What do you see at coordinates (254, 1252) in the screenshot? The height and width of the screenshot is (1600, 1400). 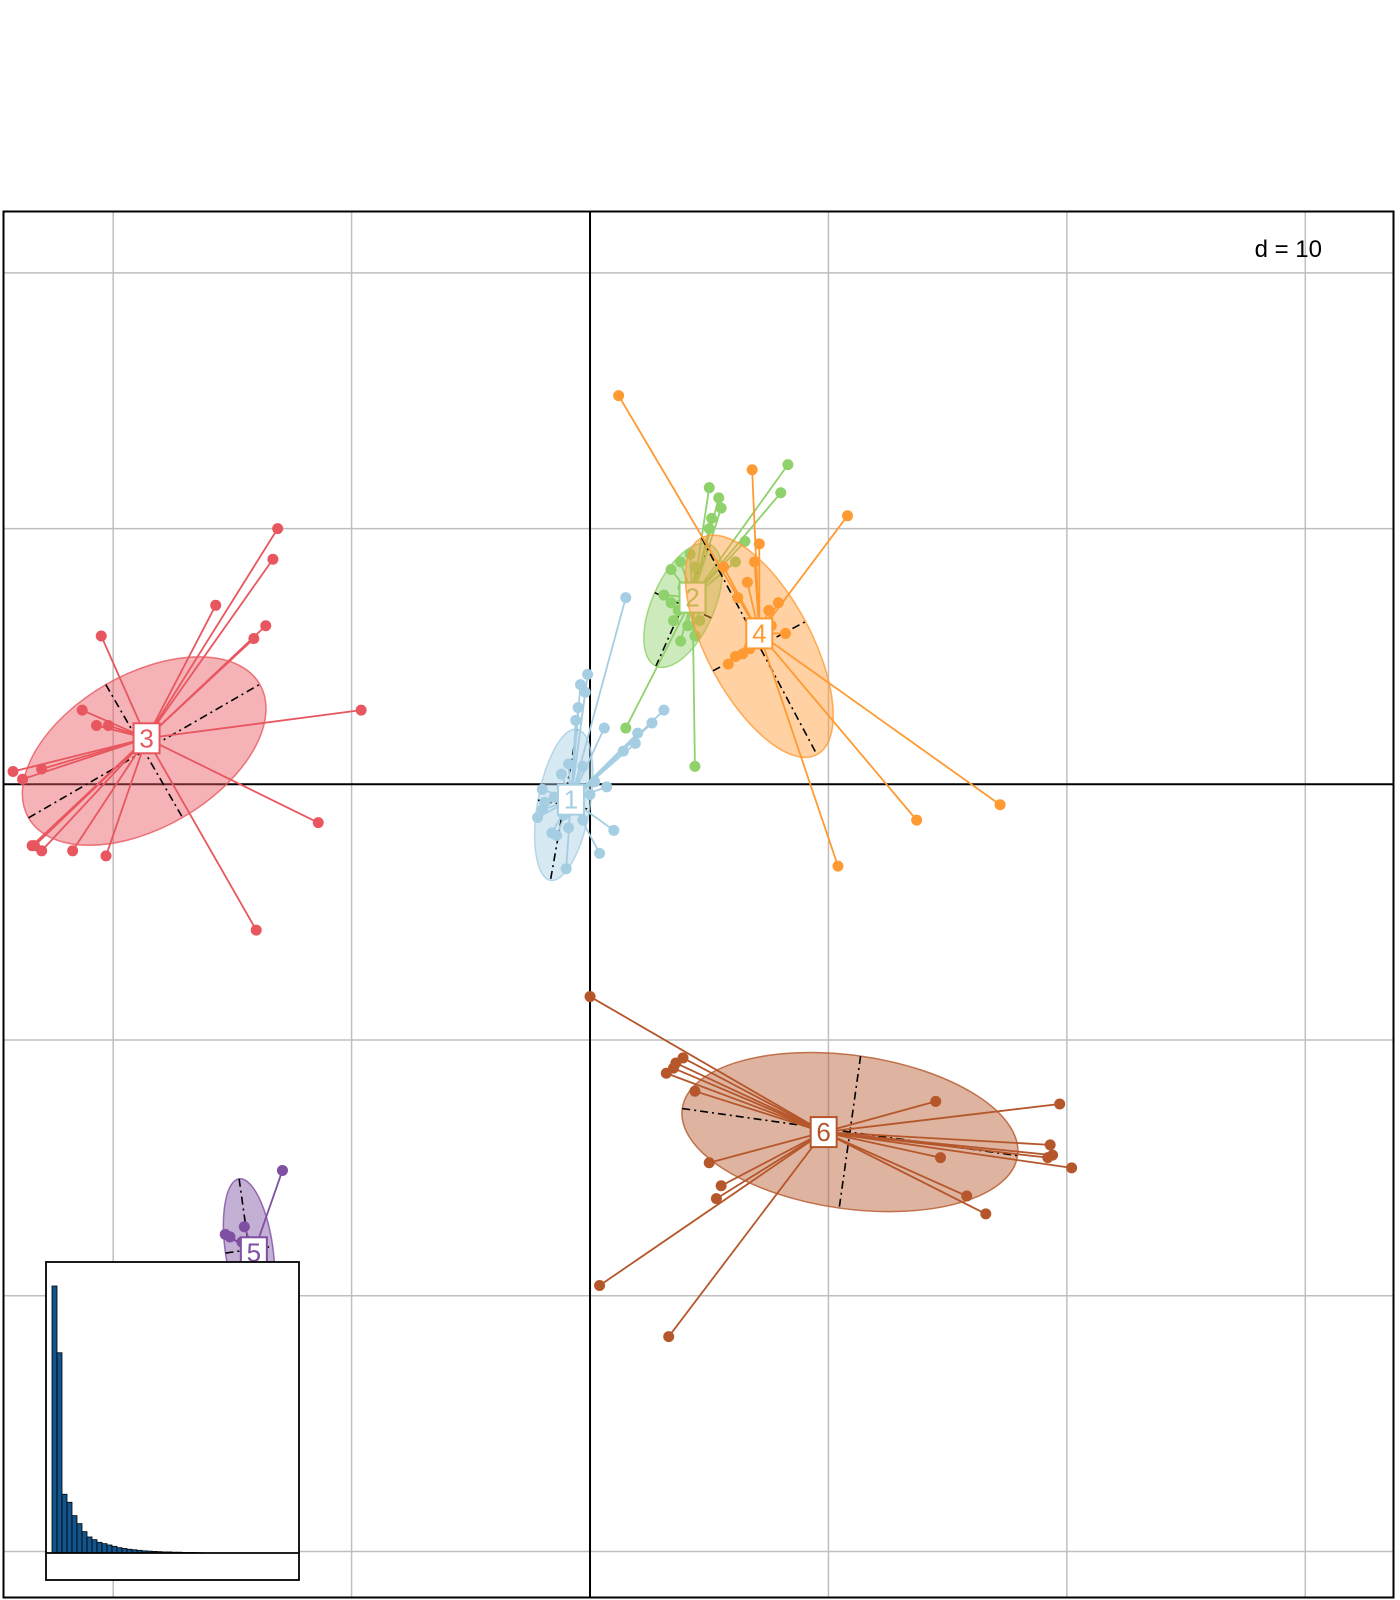 I see `cluster-label: 5` at bounding box center [254, 1252].